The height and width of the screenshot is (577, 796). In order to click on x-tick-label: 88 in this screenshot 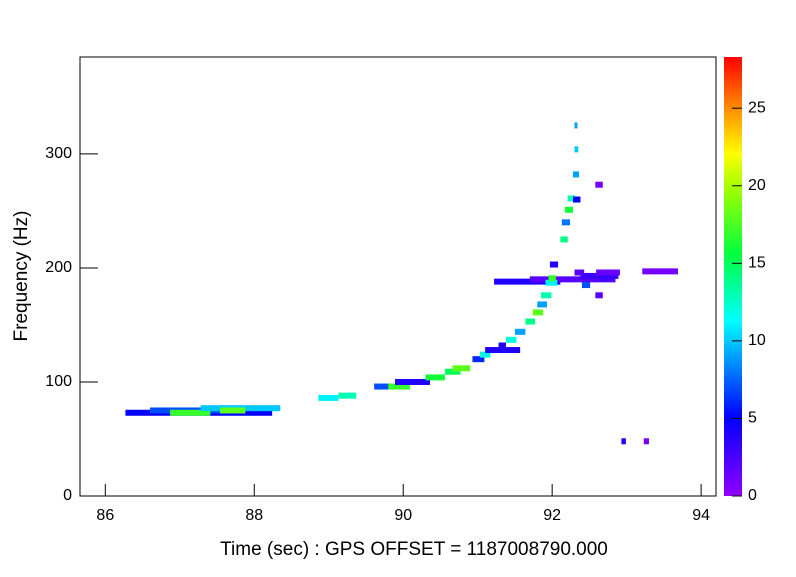, I will do `click(254, 515)`.